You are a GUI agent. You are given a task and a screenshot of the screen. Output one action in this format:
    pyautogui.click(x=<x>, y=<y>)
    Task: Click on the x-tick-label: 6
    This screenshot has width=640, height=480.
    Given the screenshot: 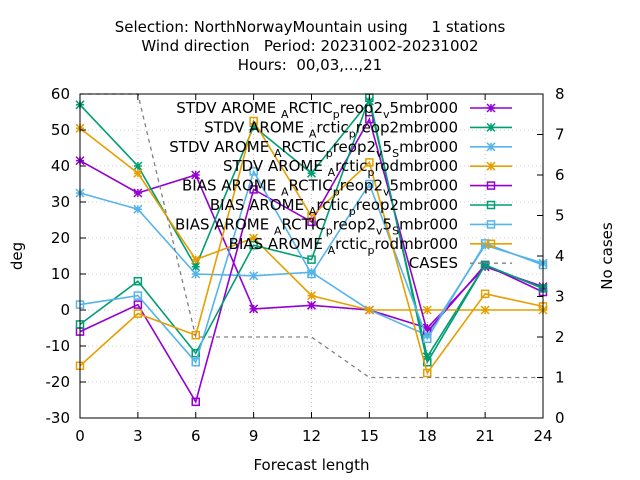 What is the action you would take?
    pyautogui.click(x=196, y=436)
    